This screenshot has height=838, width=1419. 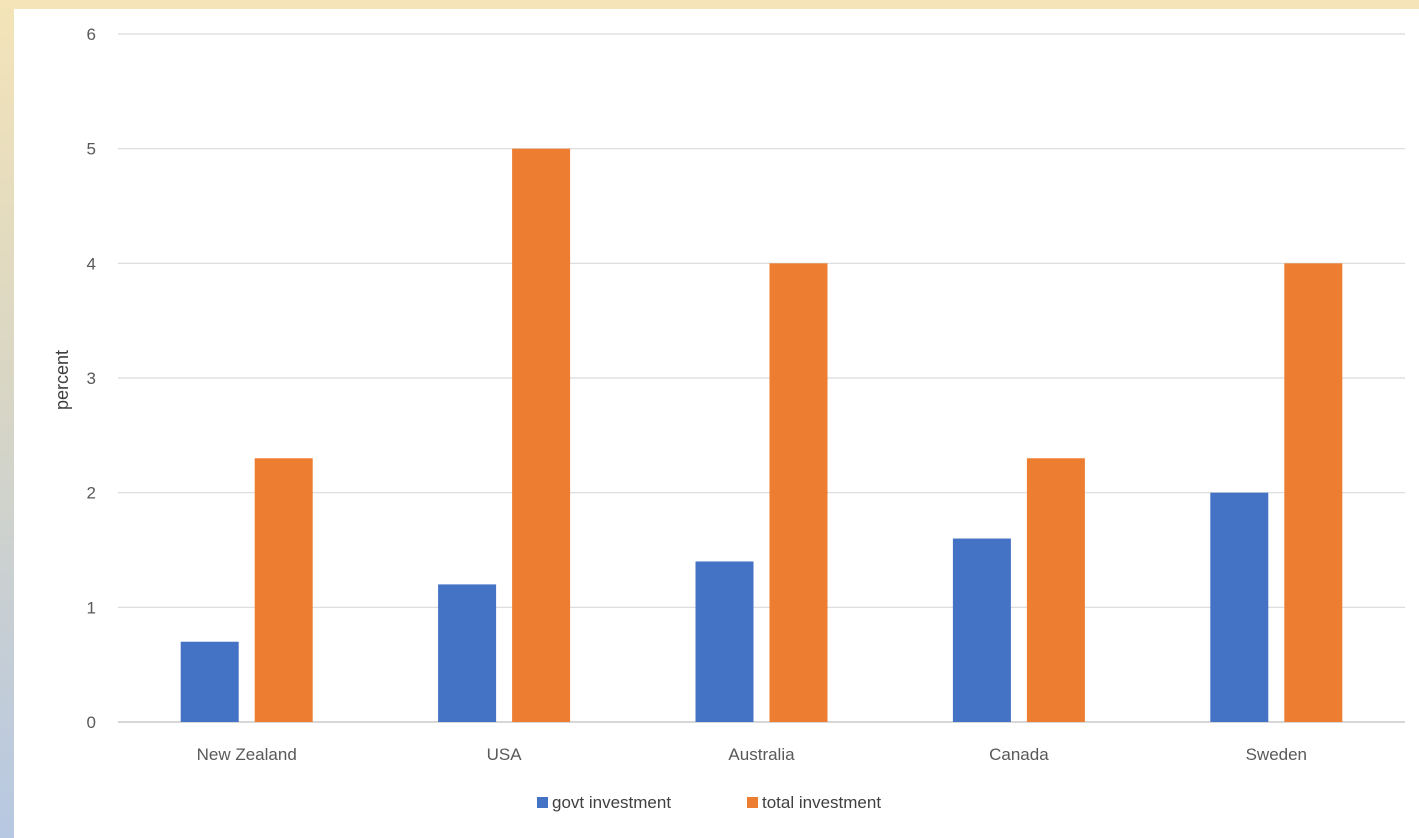 I want to click on legend: govt investment total investment, so click(x=709, y=802).